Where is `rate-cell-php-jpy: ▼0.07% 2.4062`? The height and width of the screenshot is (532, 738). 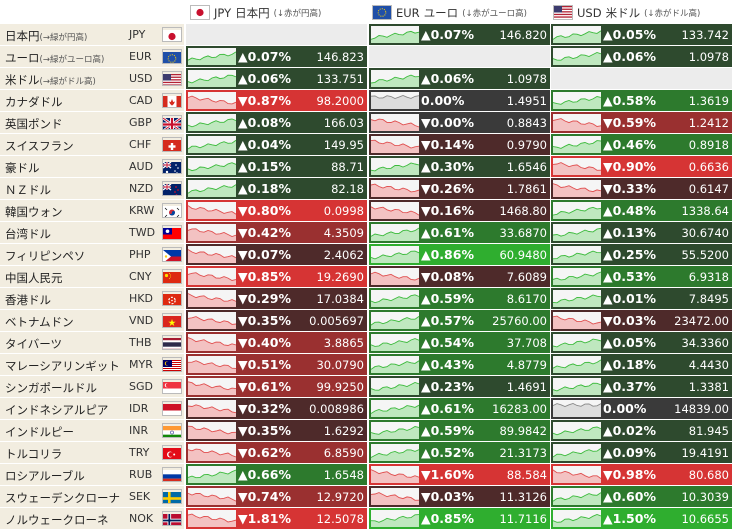 rate-cell-php-jpy: ▼0.07% 2.4062 is located at coordinates (276, 255).